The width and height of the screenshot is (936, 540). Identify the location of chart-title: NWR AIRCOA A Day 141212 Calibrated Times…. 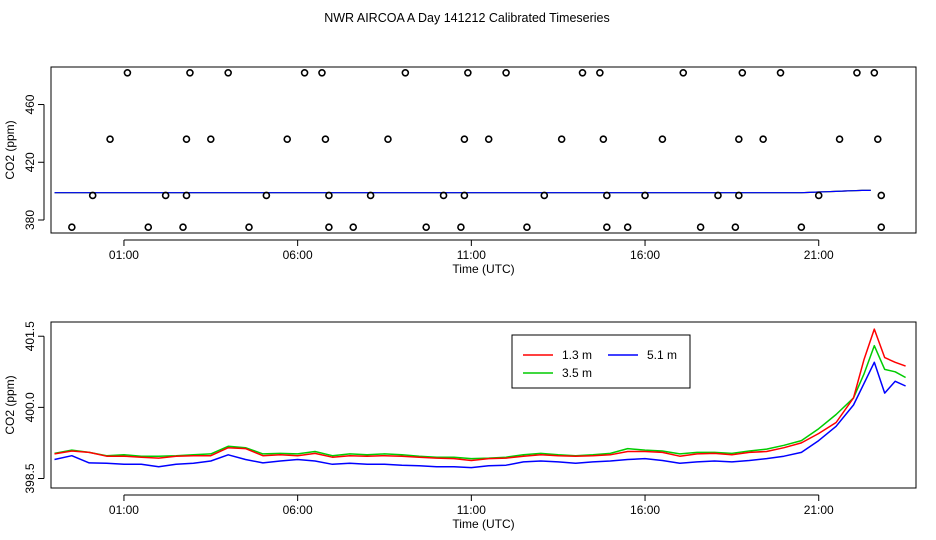
(467, 18).